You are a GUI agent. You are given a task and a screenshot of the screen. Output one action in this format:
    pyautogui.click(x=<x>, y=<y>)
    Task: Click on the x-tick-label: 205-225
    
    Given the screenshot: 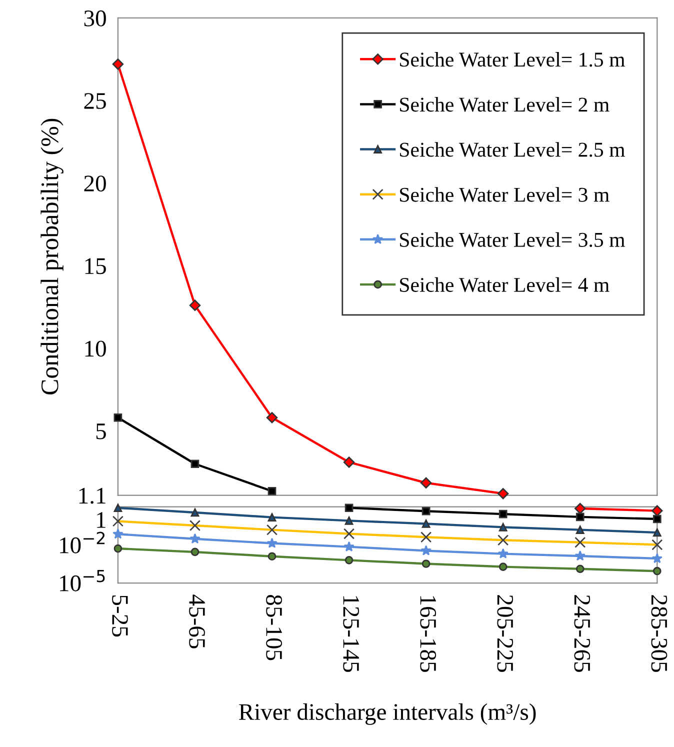 What is the action you would take?
    pyautogui.click(x=505, y=633)
    